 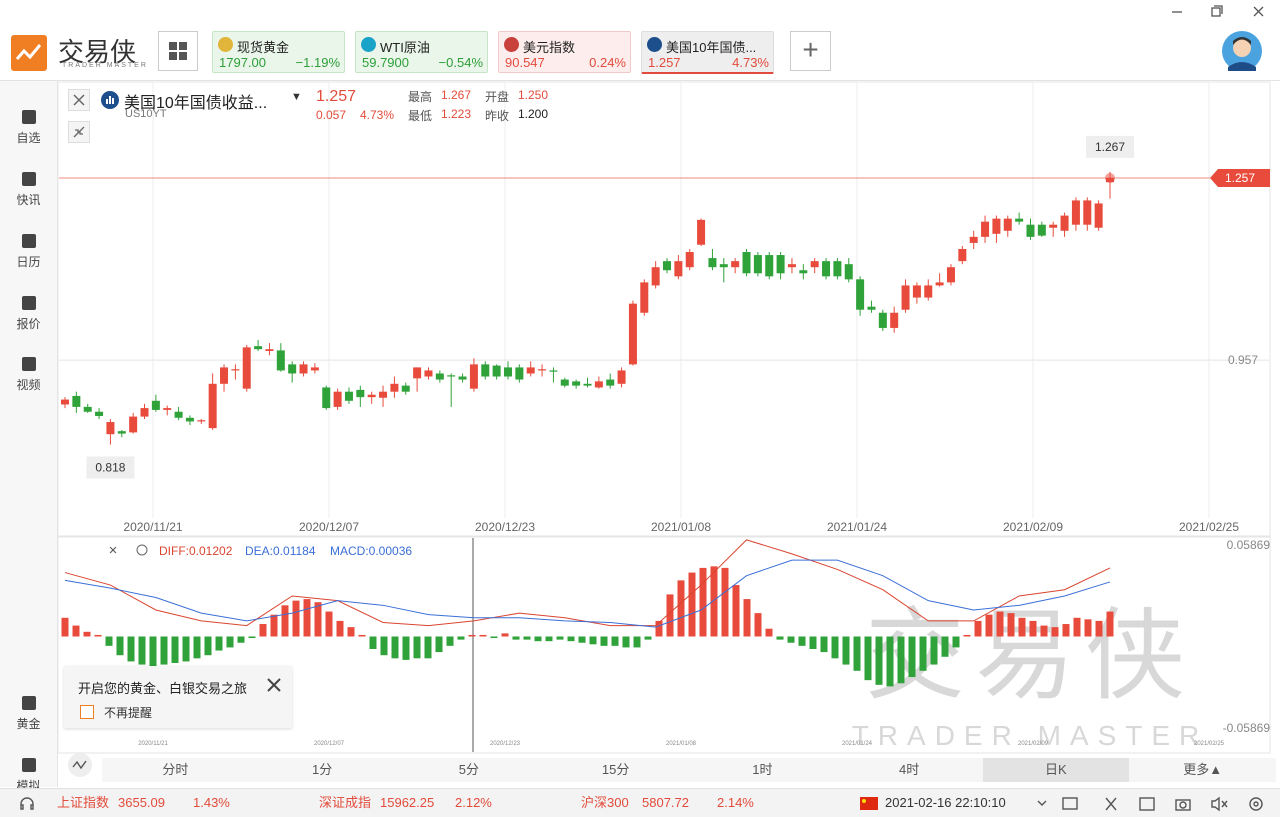 I want to click on x-tick-label-small: 2021/02/09, so click(x=1033, y=744).